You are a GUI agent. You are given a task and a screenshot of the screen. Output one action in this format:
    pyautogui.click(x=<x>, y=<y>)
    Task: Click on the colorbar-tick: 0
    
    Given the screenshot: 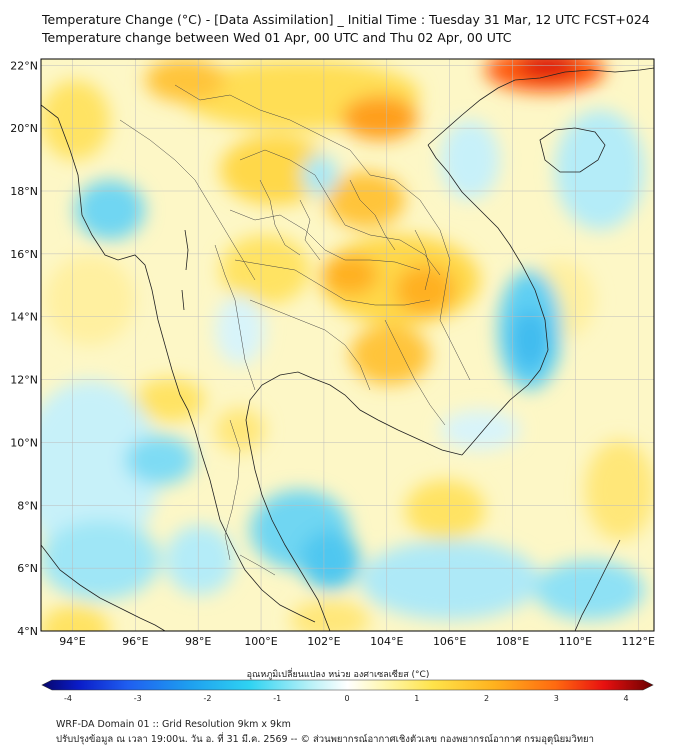 What is the action you would take?
    pyautogui.click(x=346, y=698)
    